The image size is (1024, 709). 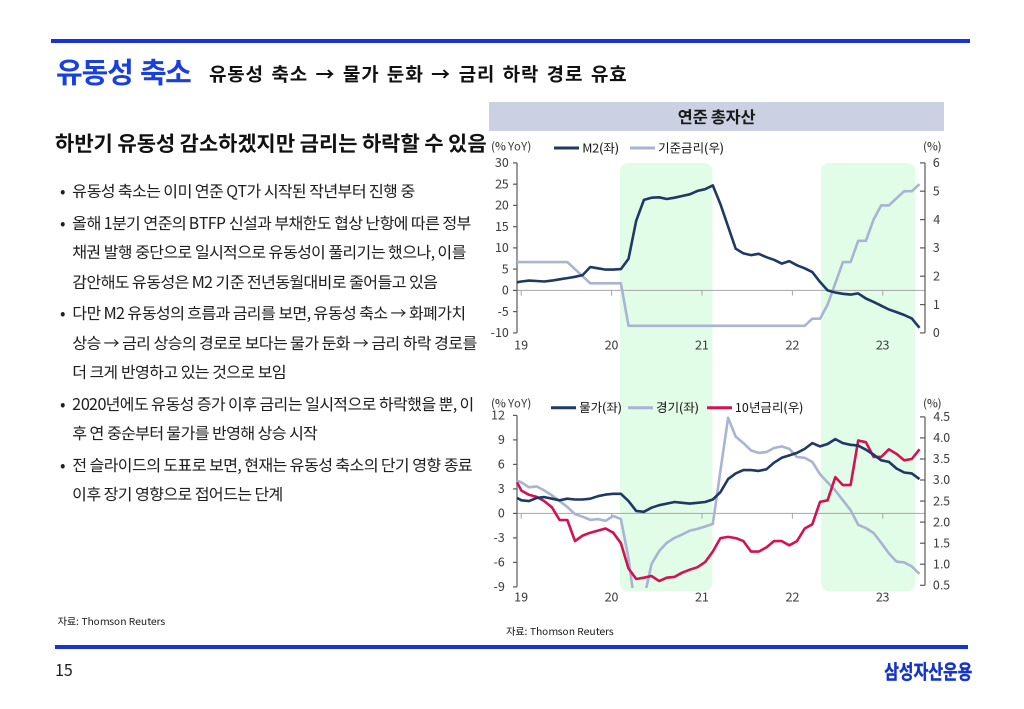 I want to click on svg-text: -10, so click(x=500, y=331).